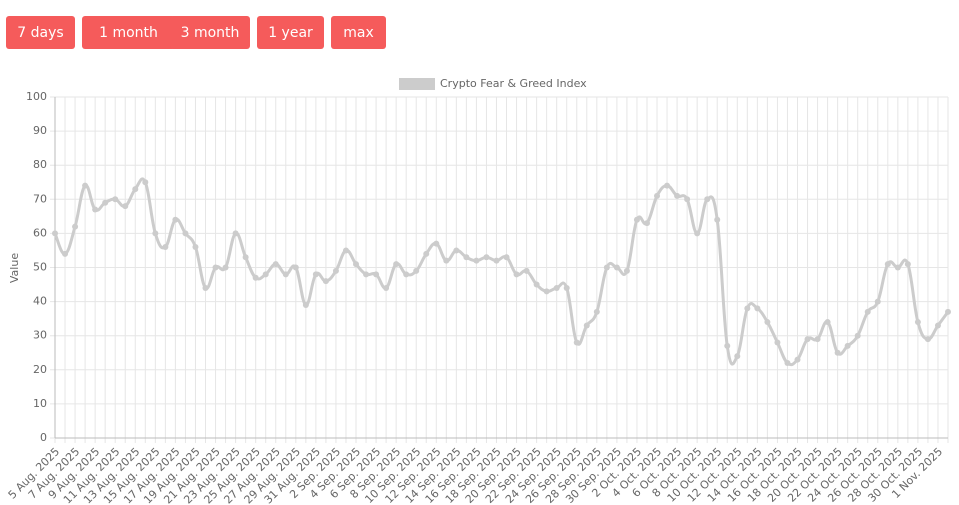  Describe the element at coordinates (40, 301) in the screenshot. I see `y-tick-label: 40` at that location.